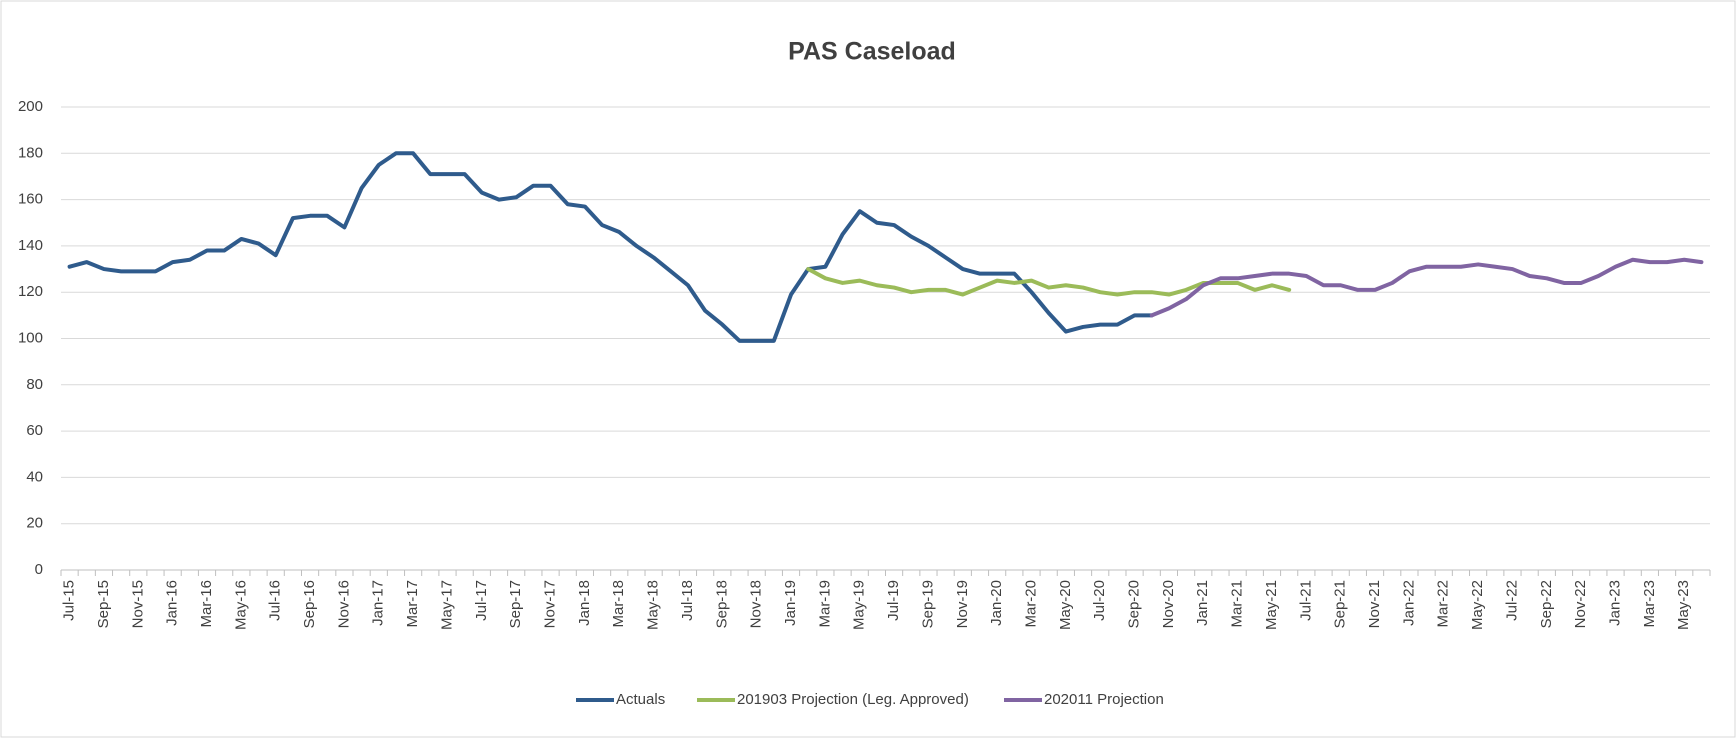 The width and height of the screenshot is (1736, 738). What do you see at coordinates (1477, 605) in the screenshot?
I see `x-tick-label: May-22` at bounding box center [1477, 605].